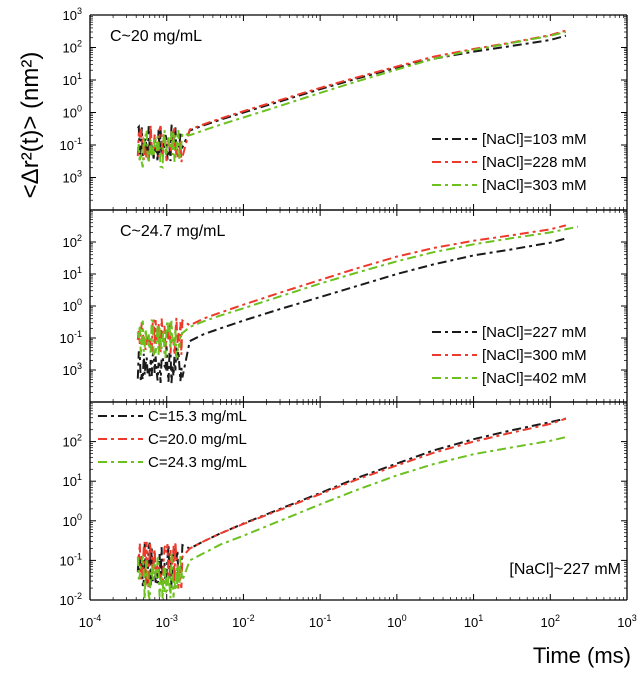 The image size is (641, 675). What do you see at coordinates (534, 185) in the screenshot?
I see `legend-label: [NaCl]=303 mM` at bounding box center [534, 185].